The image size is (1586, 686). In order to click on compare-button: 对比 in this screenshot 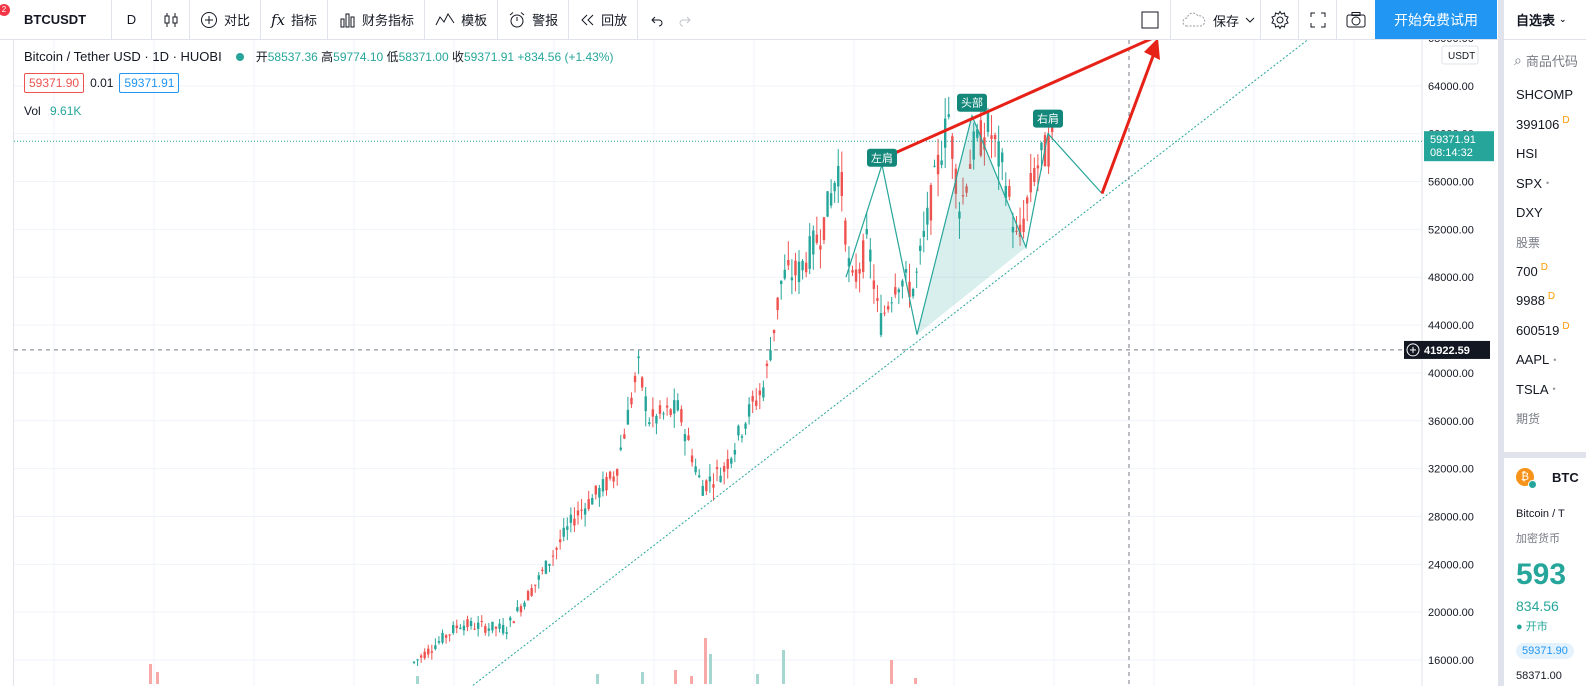, I will do `click(226, 20)`.